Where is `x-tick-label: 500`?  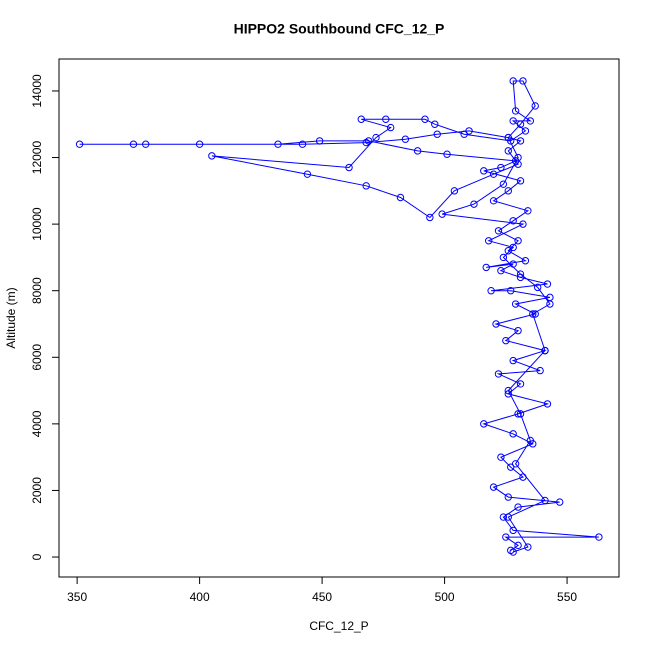
x-tick-label: 500 is located at coordinates (445, 597).